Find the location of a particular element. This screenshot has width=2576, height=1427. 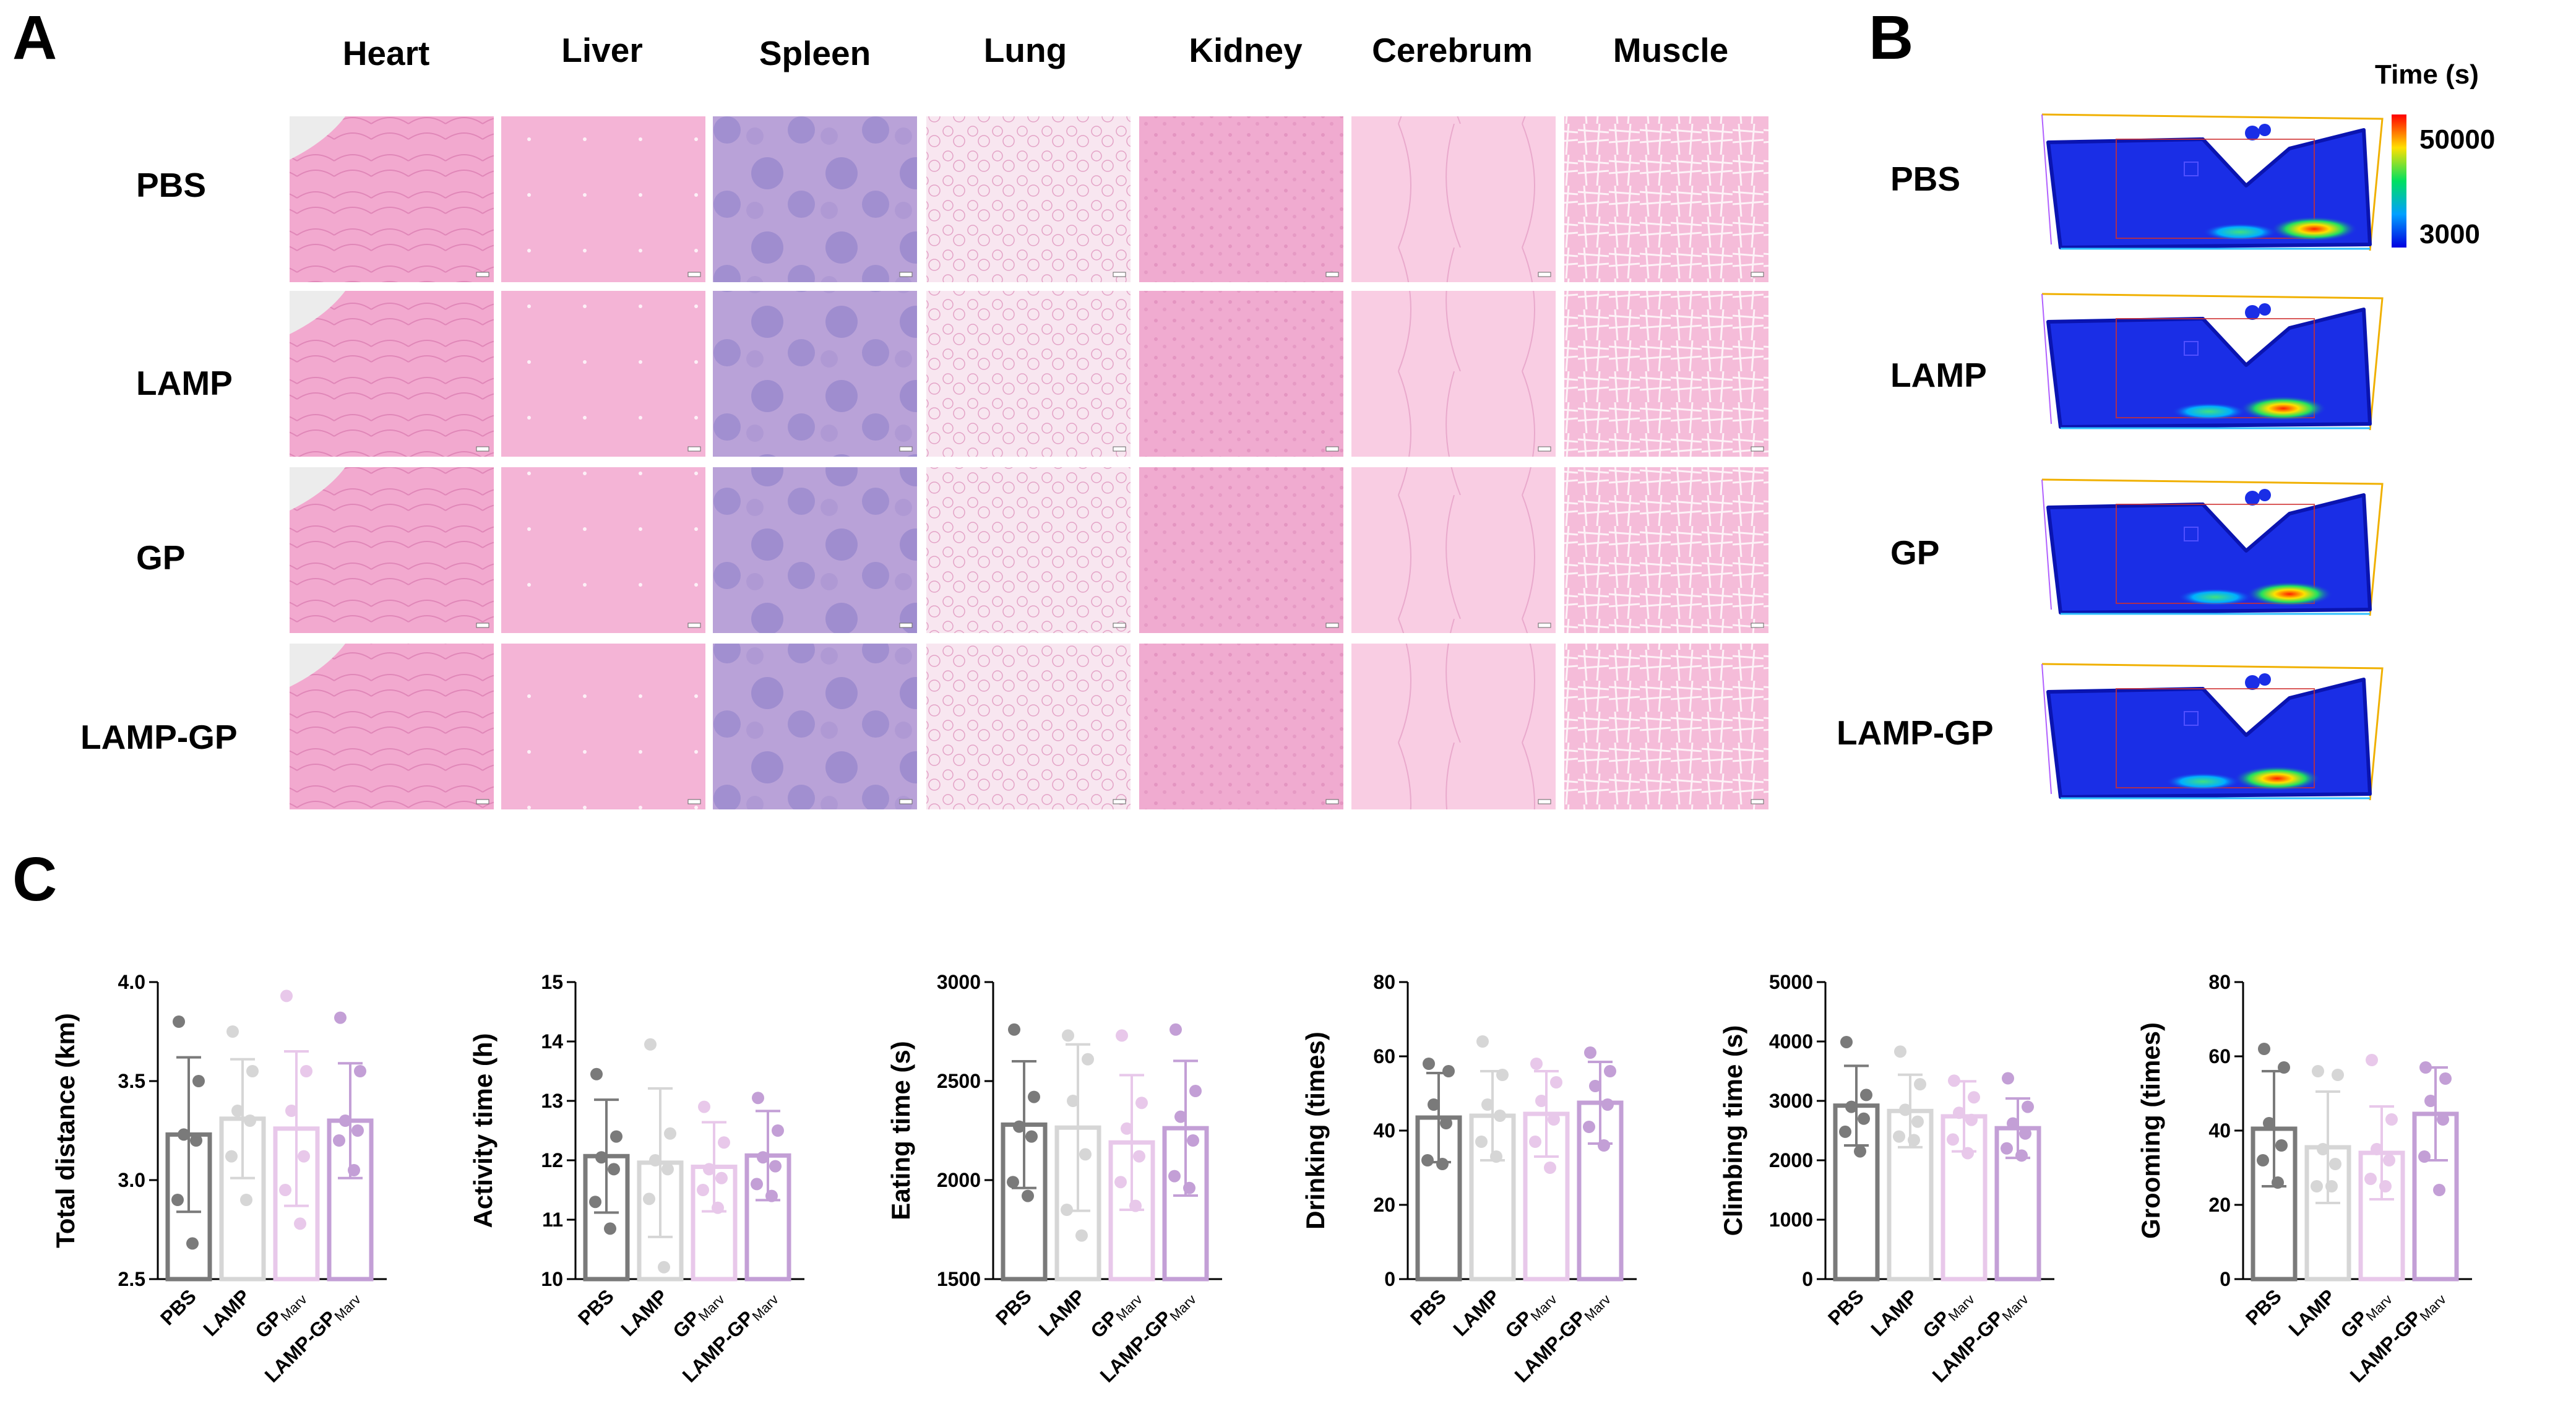

histology-tile-heart-lamp-gp is located at coordinates (392, 726).